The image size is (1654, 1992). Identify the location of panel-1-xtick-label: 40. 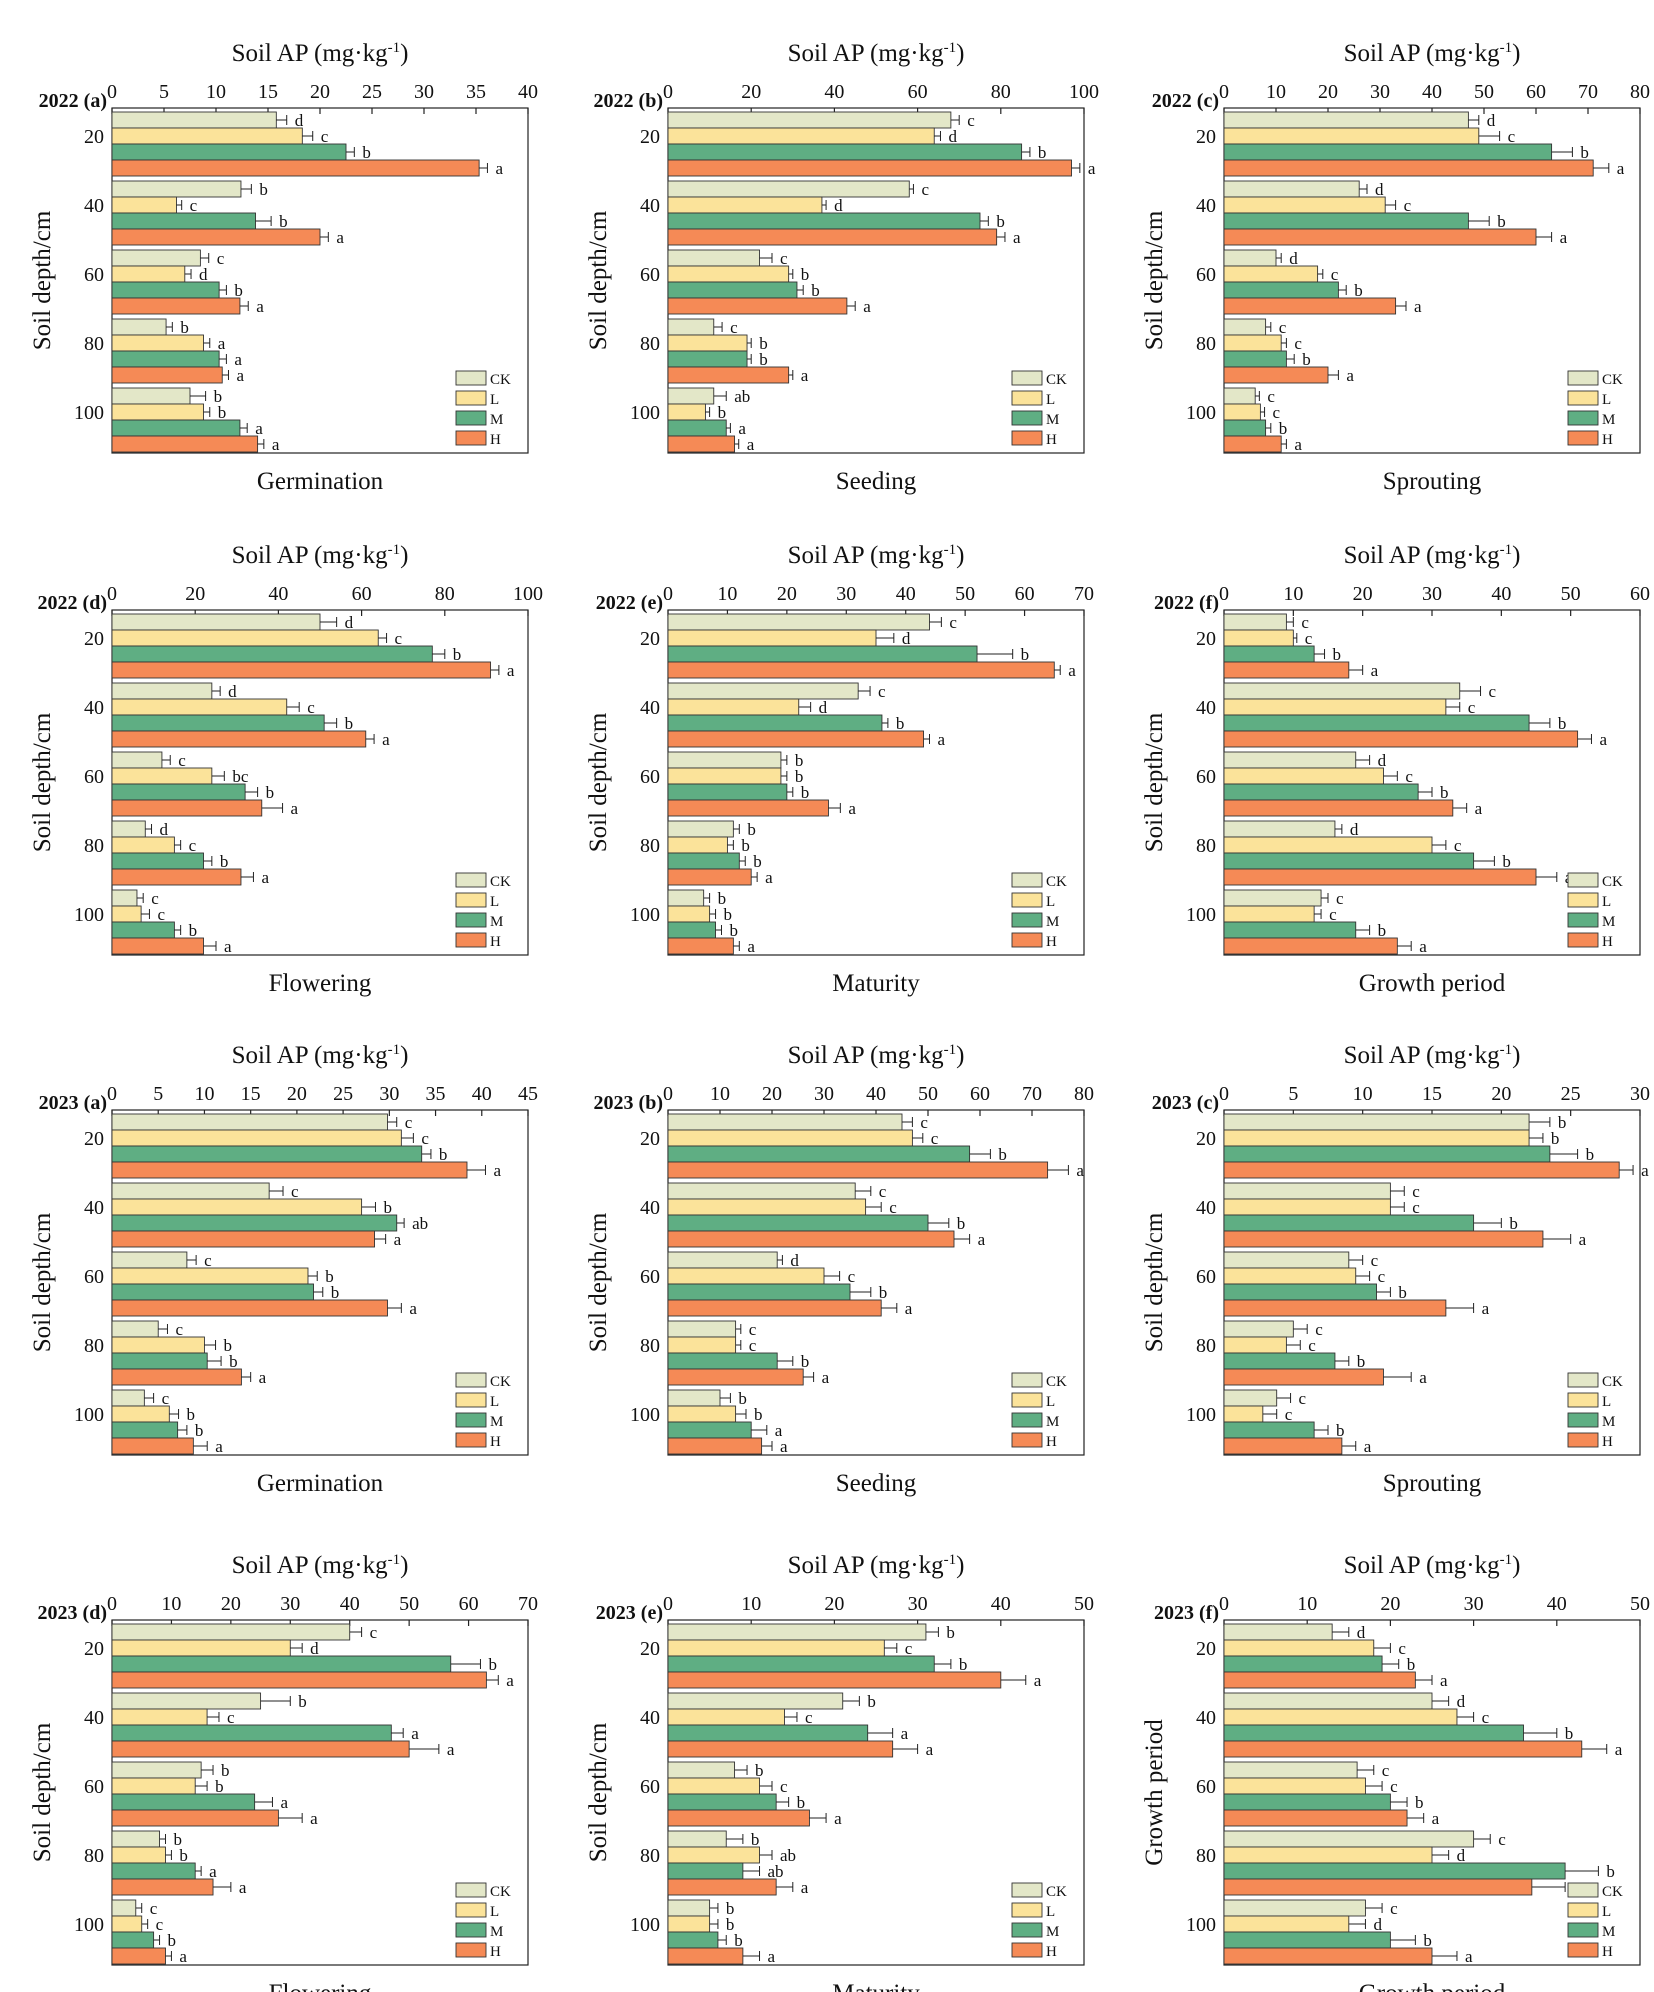
(528, 92).